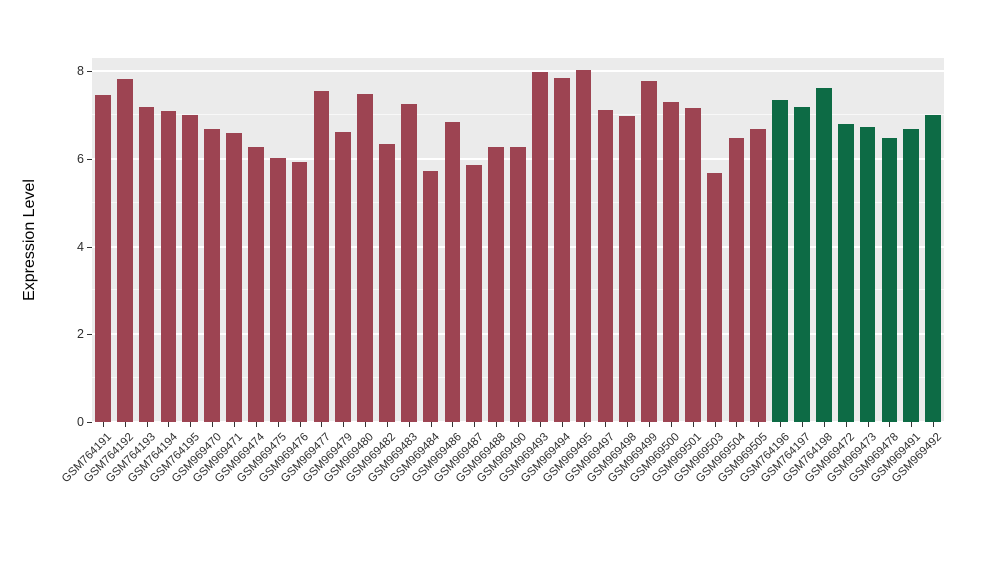 The height and width of the screenshot is (580, 1000). I want to click on major-gridline, so click(518, 71).